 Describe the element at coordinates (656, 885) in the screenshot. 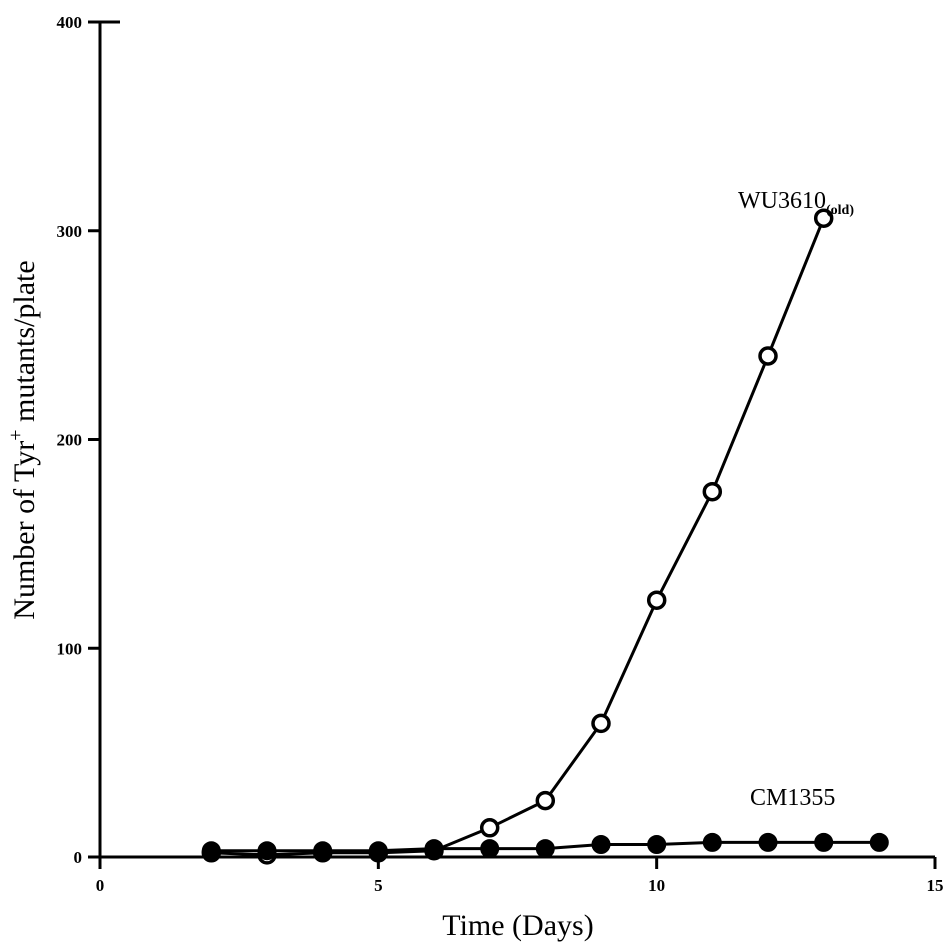

I see `x-tick-label: 10` at that location.